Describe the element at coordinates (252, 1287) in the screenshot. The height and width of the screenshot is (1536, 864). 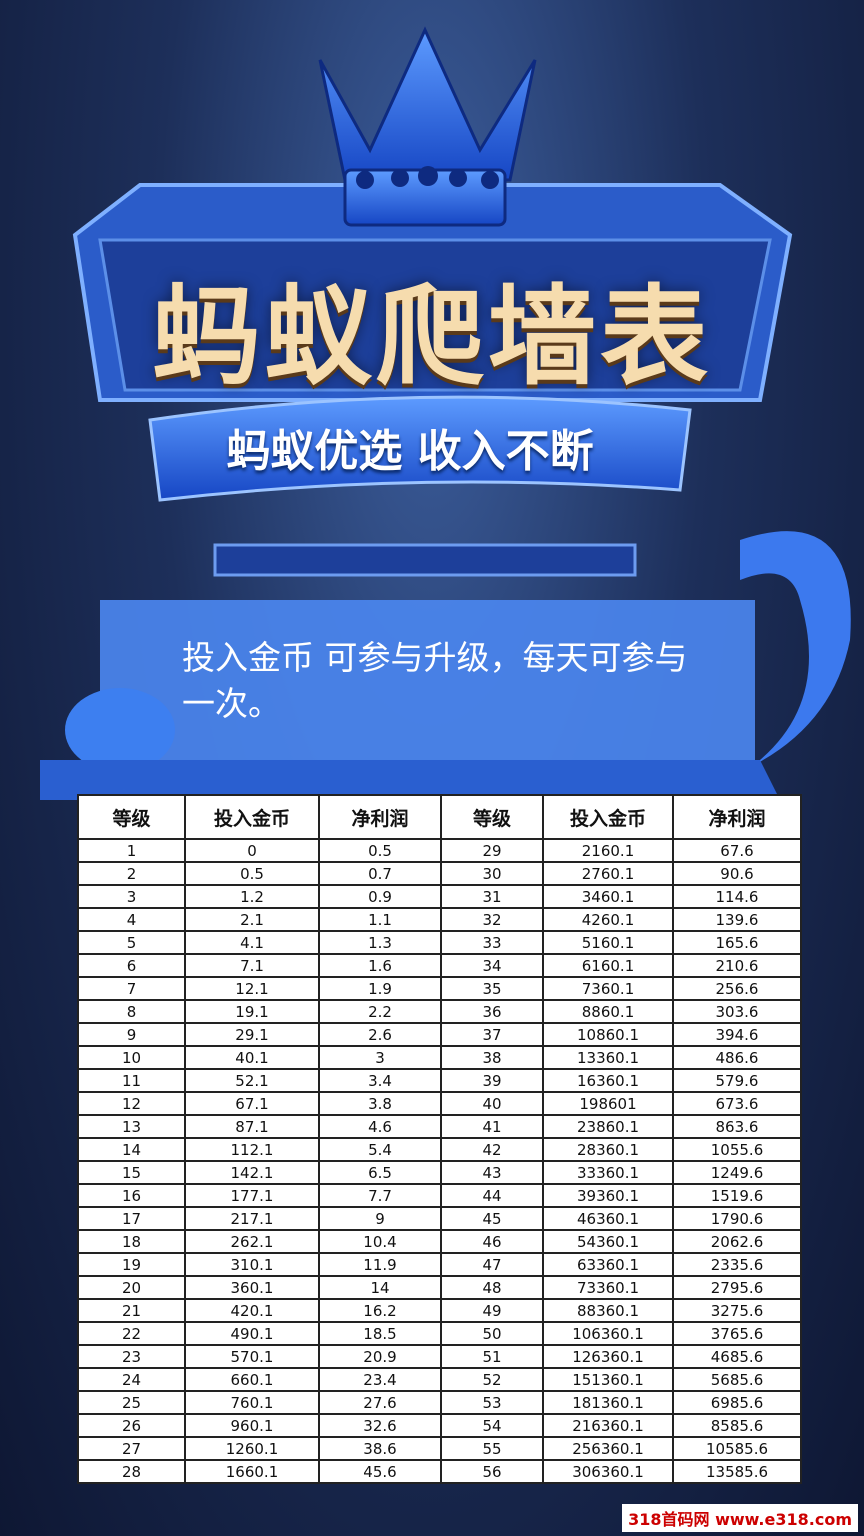
I see `table-cell: 360.1` at that location.